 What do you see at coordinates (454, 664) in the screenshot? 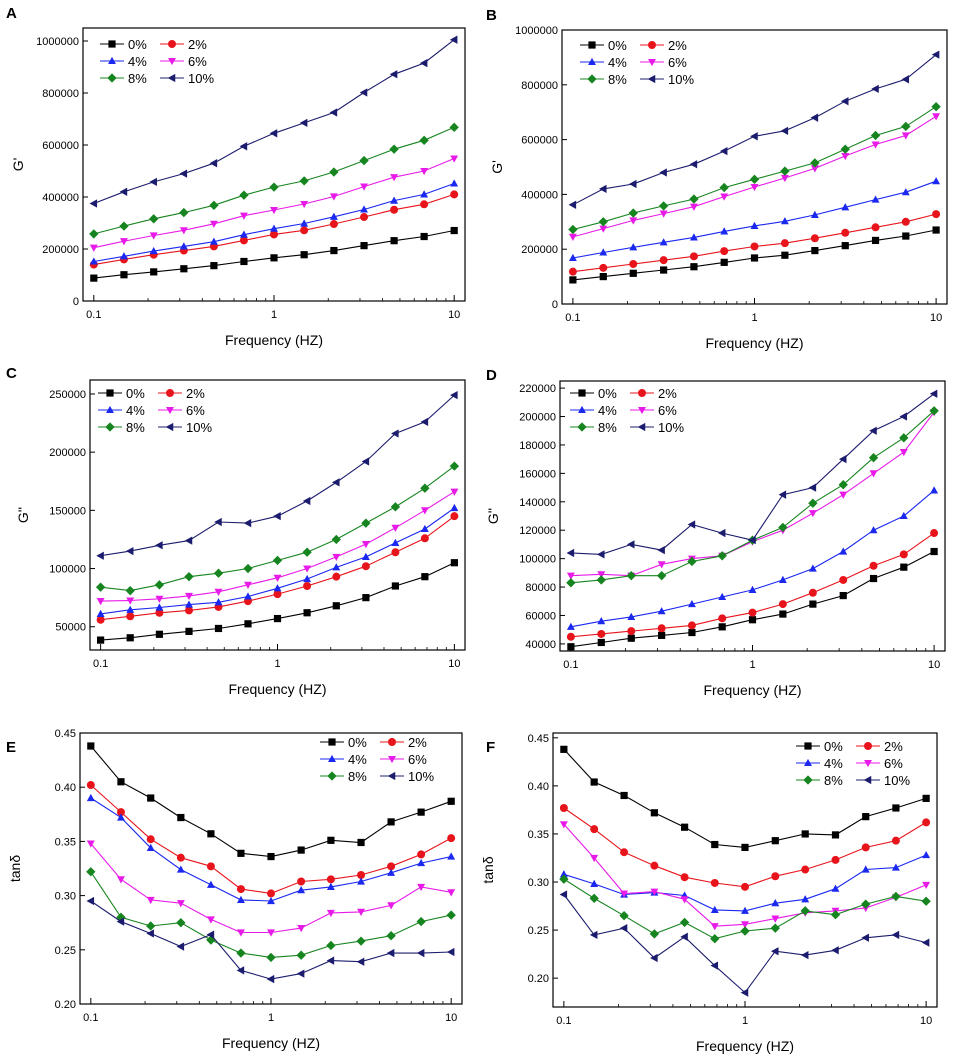
I see `x-tick-label: 10` at bounding box center [454, 664].